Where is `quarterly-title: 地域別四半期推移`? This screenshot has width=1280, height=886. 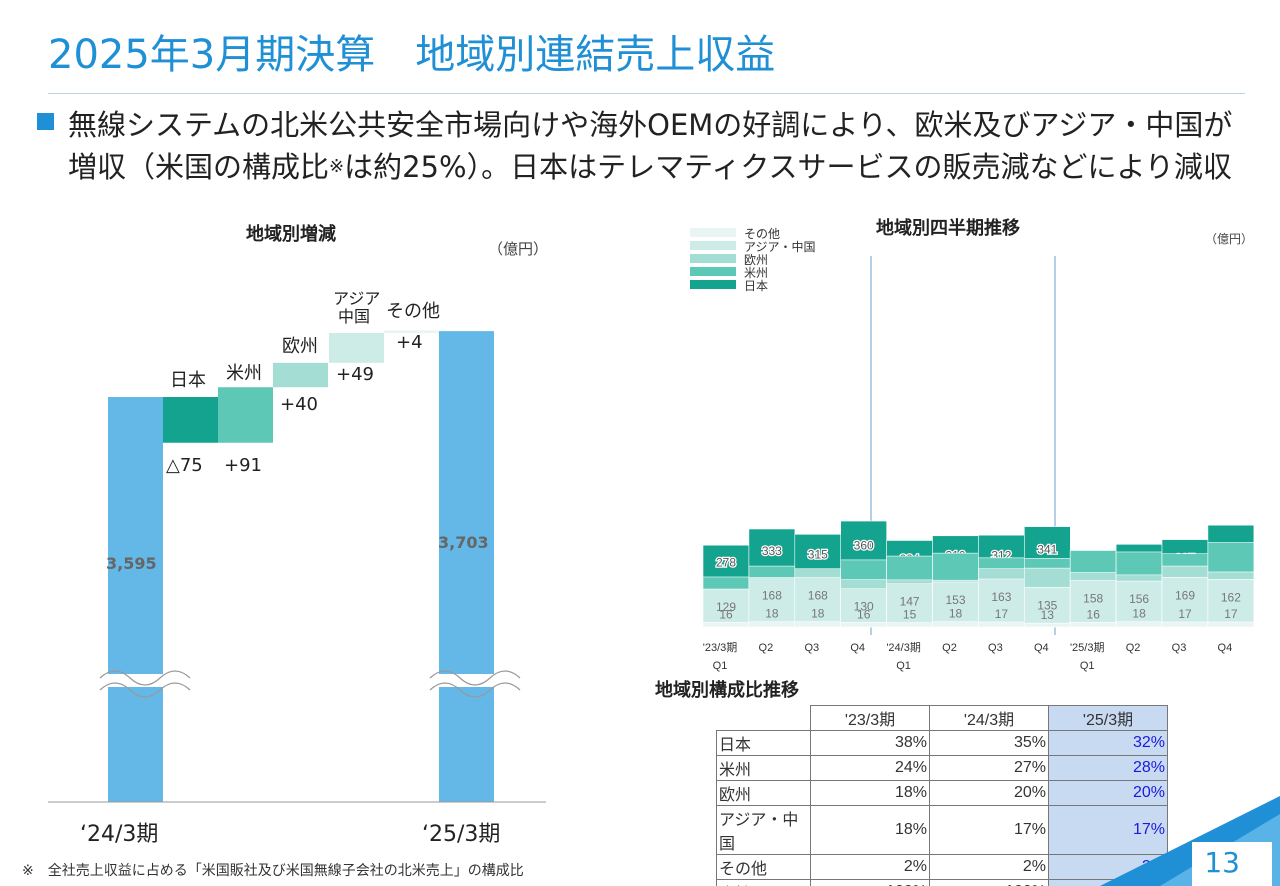 quarterly-title: 地域別四半期推移 is located at coordinates (948, 228).